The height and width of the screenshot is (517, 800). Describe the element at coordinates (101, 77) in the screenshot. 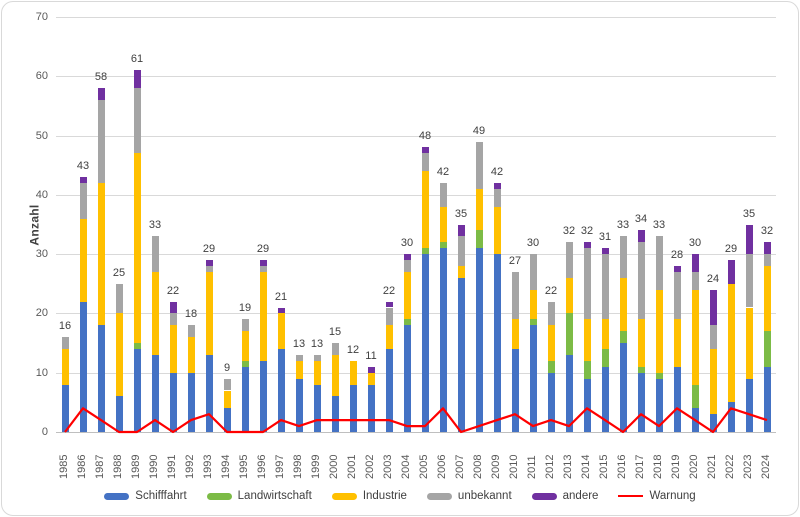

I see `data-label-1987: 58` at that location.